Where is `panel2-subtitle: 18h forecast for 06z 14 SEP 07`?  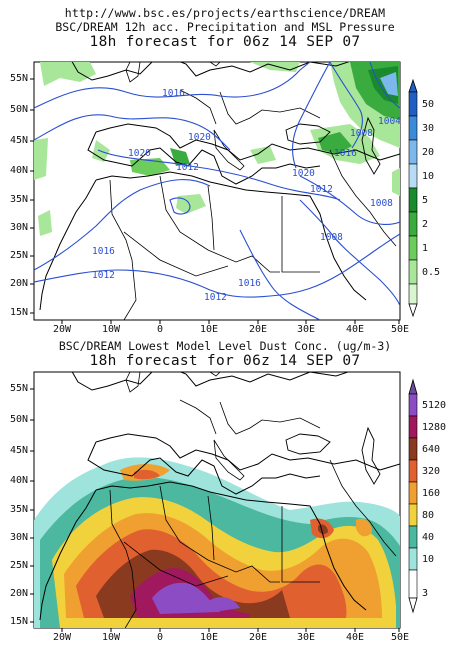
panel2-subtitle: 18h forecast for 06z 14 SEP 07 is located at coordinates (225, 361).